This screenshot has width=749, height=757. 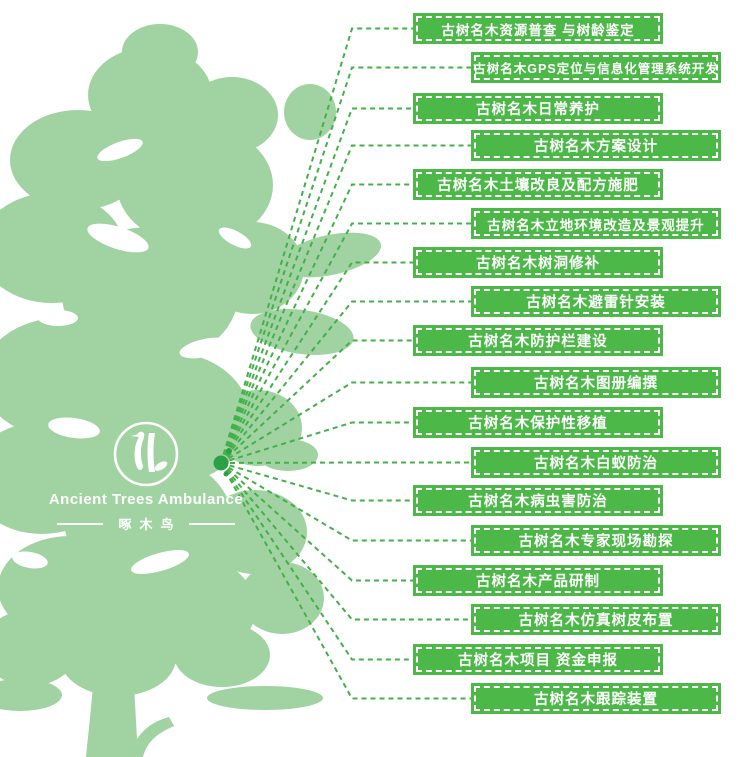 What do you see at coordinates (596, 145) in the screenshot?
I see `service-label: 古树名木方案设计` at bounding box center [596, 145].